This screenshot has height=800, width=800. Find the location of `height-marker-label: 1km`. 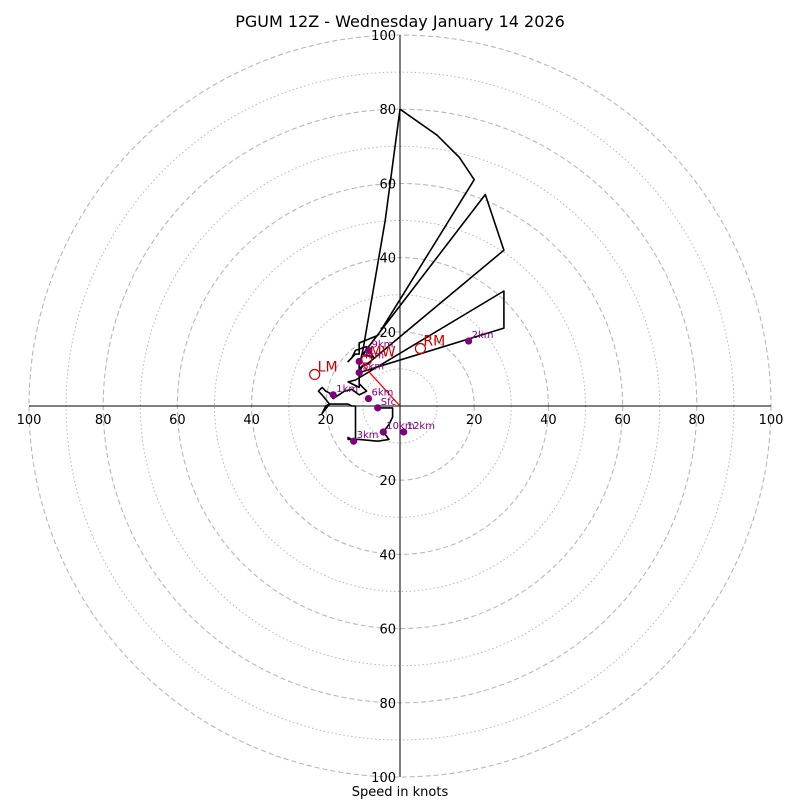

height-marker-label: 1km is located at coordinates (347, 389).